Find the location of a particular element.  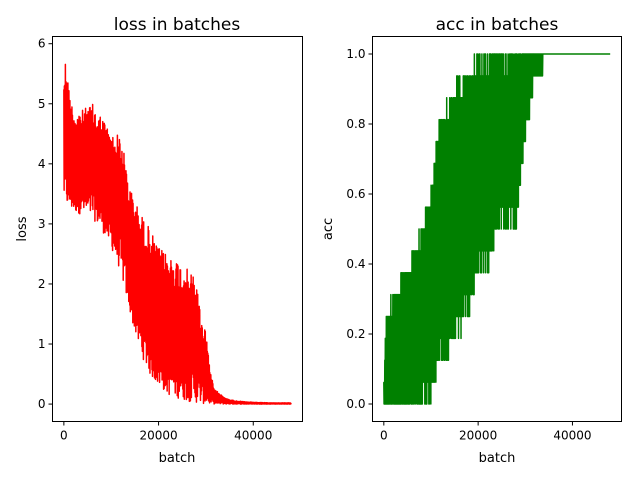

loss-y-axis-label: loss is located at coordinates (22, 228).